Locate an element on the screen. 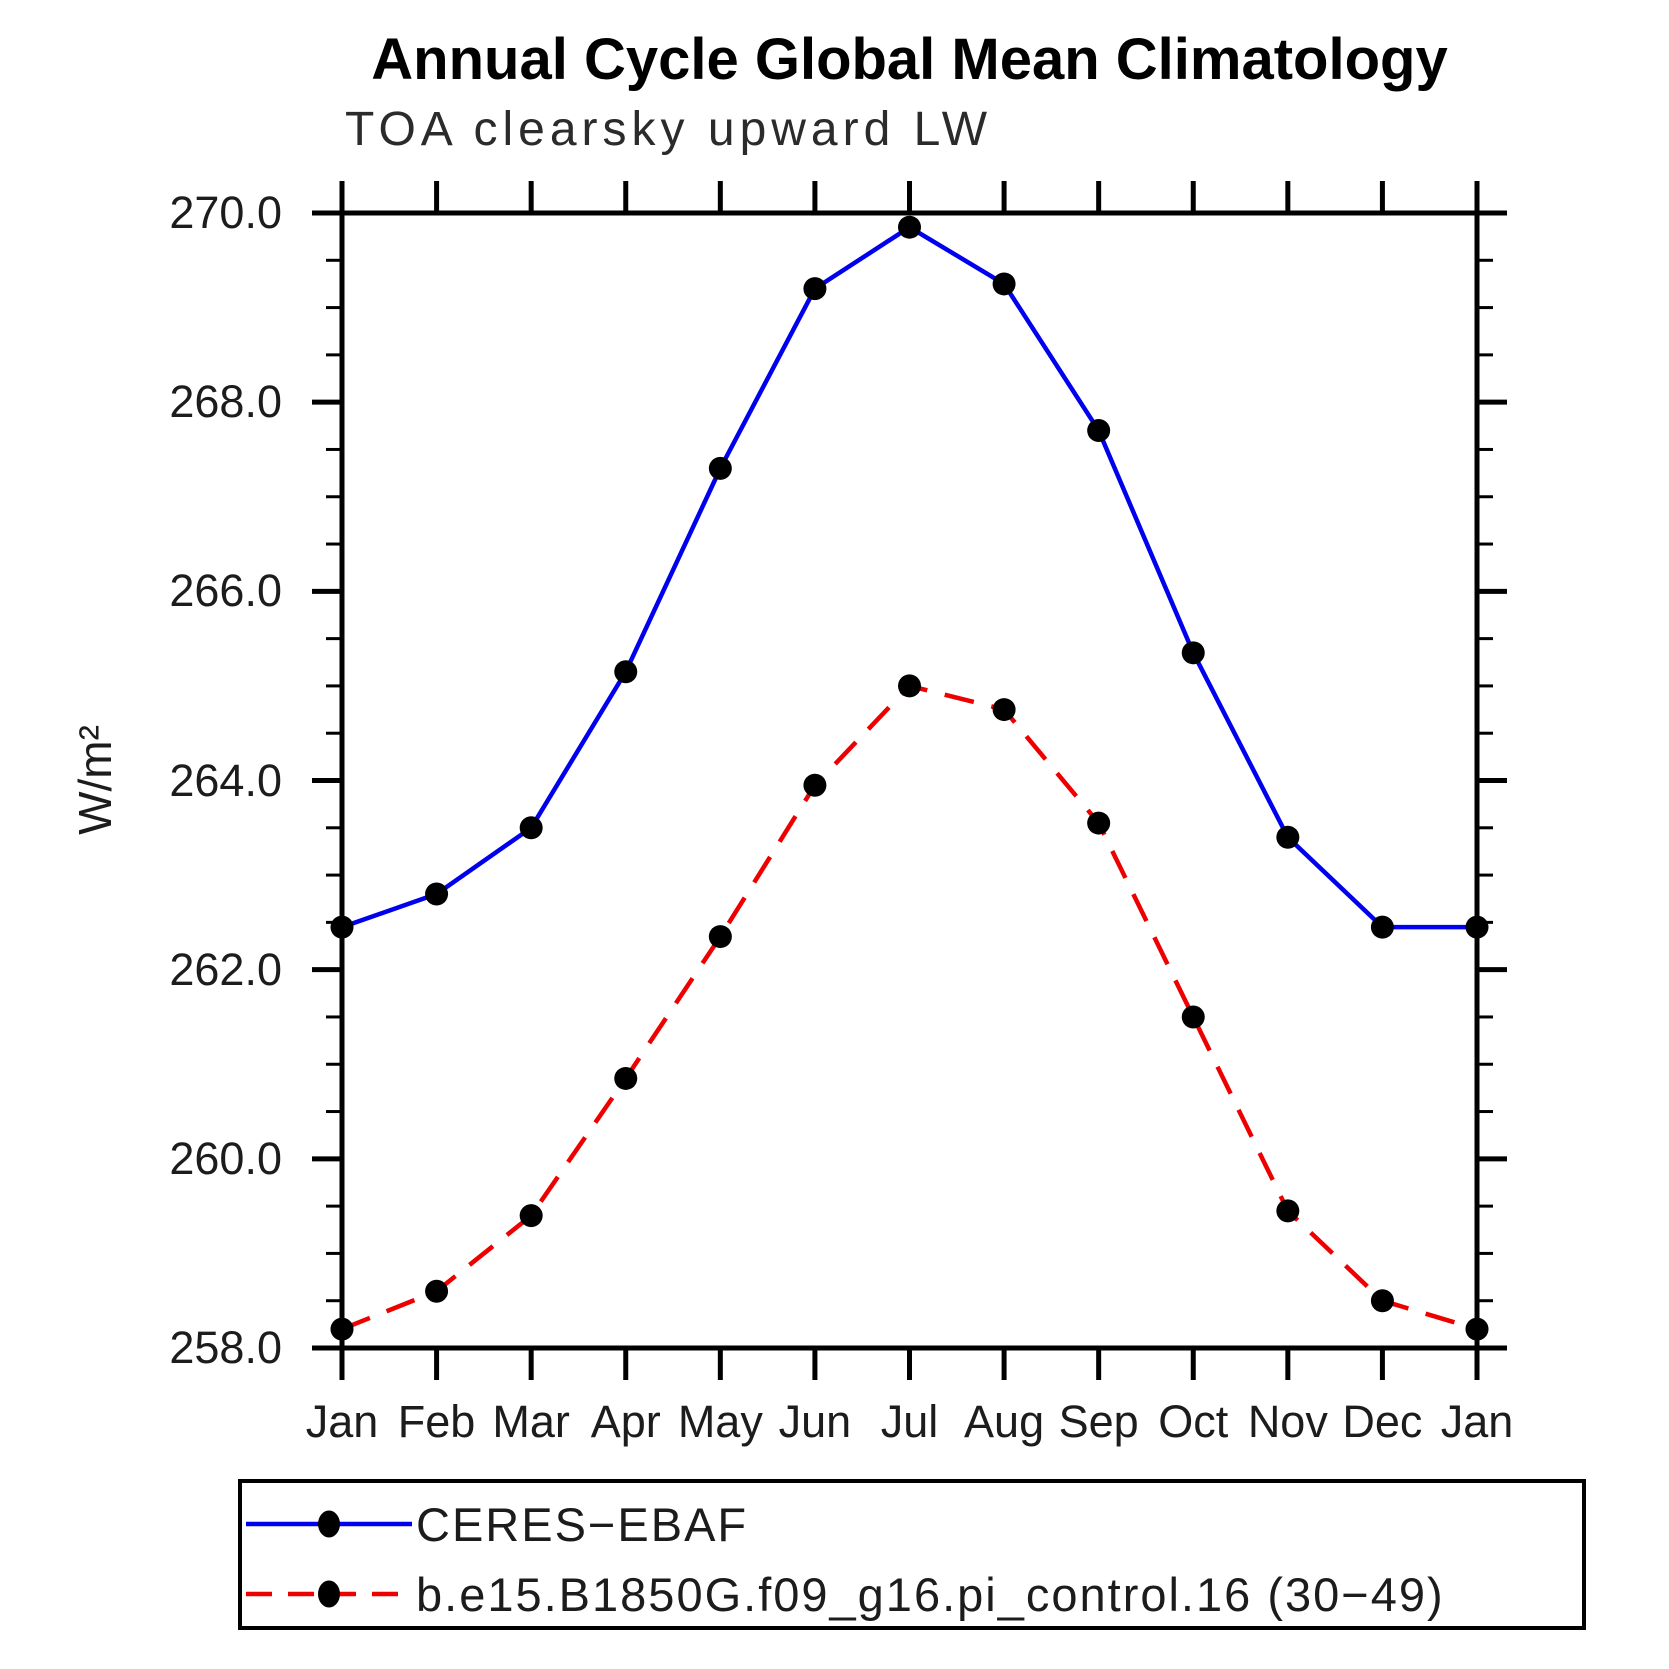 Image resolution: width=1669 pixels, height=1669 pixels. legend-entry-obs: CERES−EBAF is located at coordinates (496, 1524).